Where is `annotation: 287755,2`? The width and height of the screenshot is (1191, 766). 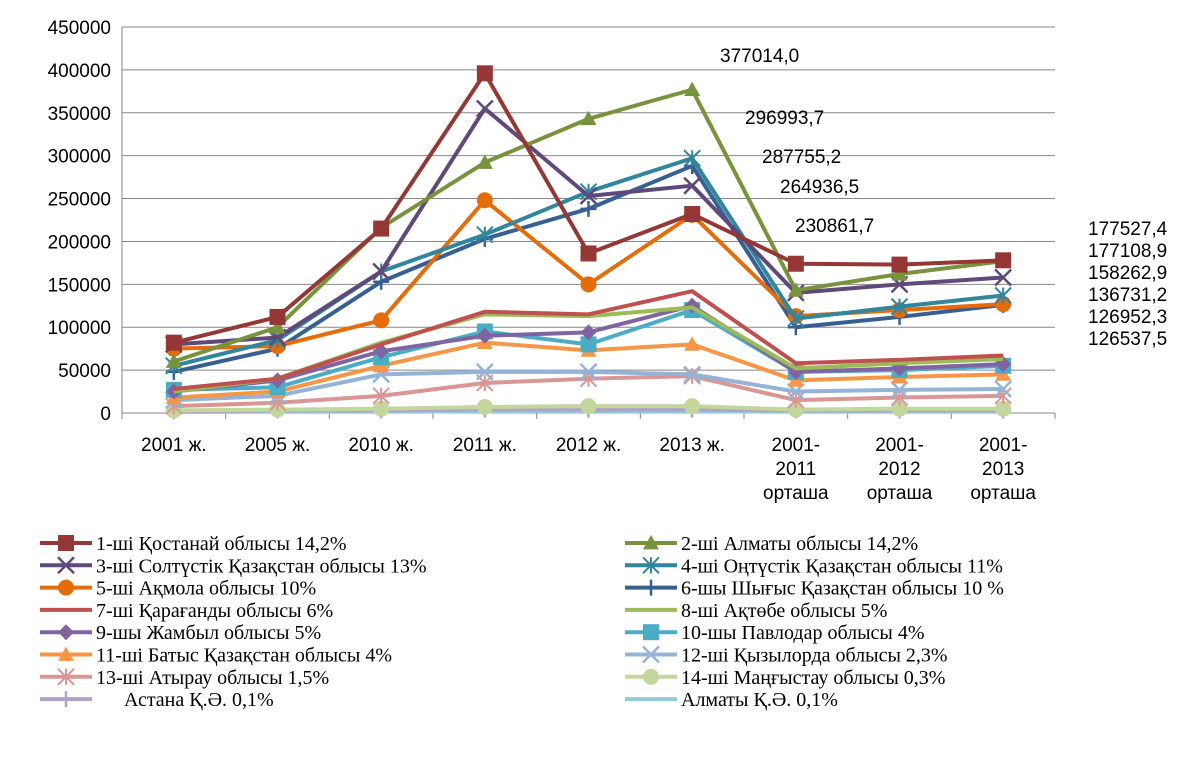 annotation: 287755,2 is located at coordinates (801, 157).